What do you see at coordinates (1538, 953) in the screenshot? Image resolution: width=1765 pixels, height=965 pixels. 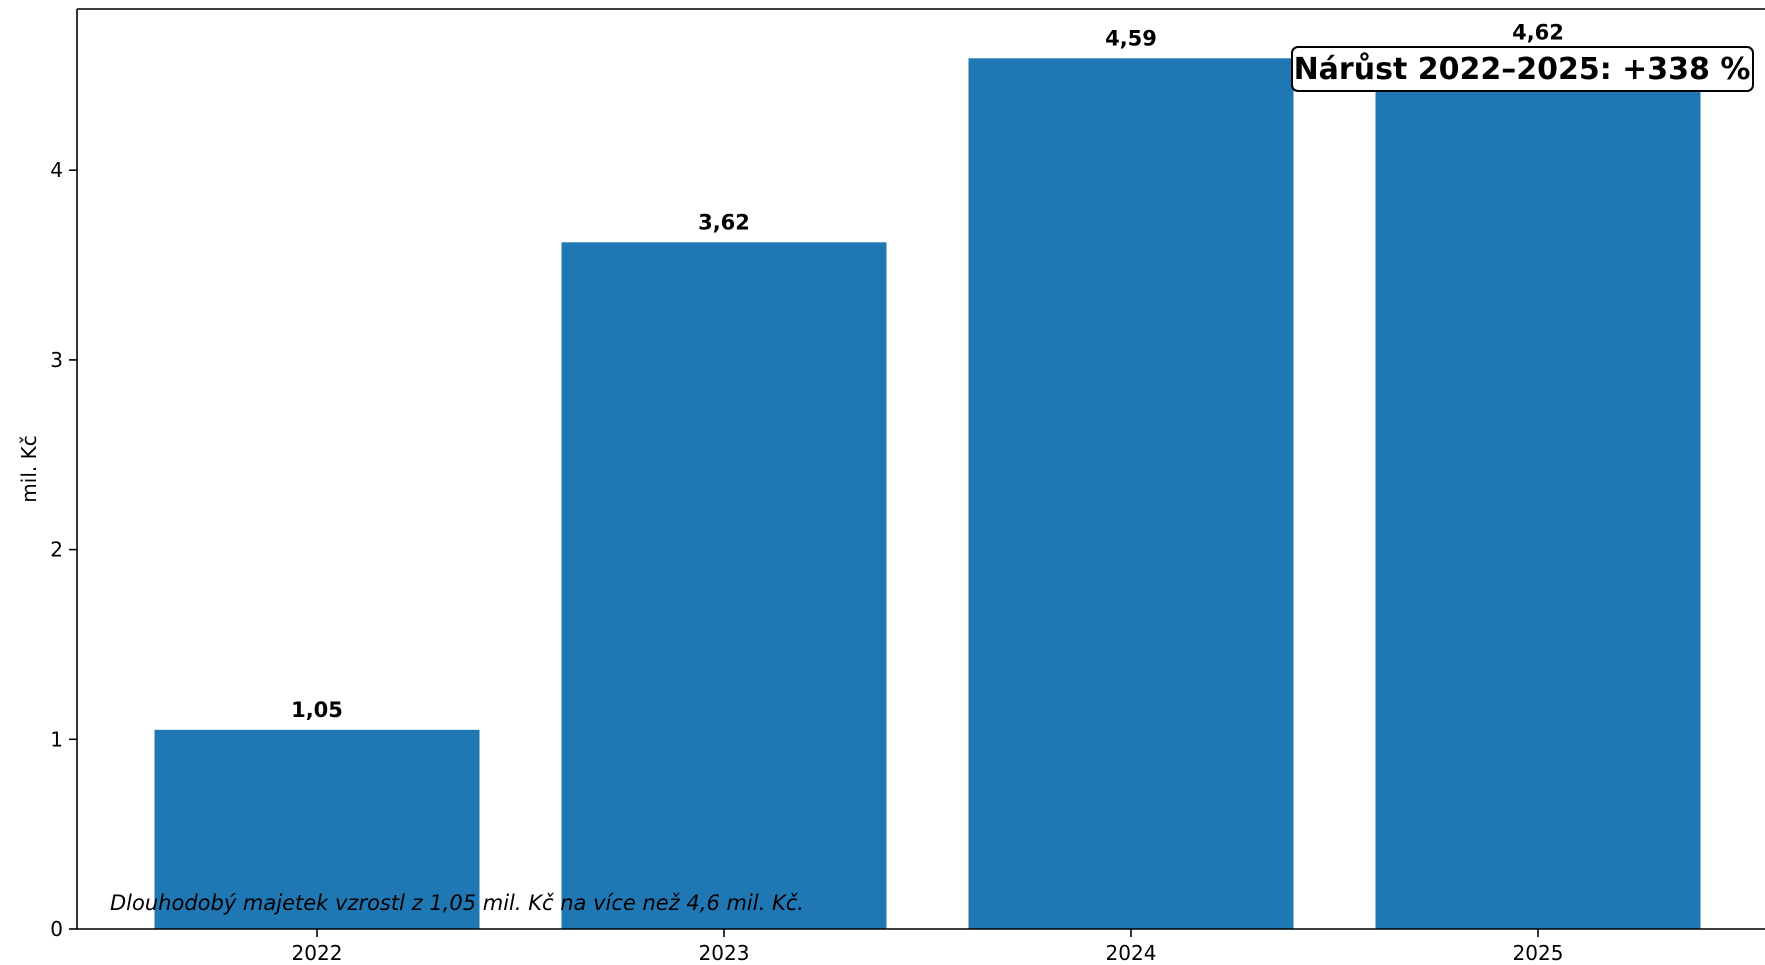 I see `x-tick-label-2025: 2025` at bounding box center [1538, 953].